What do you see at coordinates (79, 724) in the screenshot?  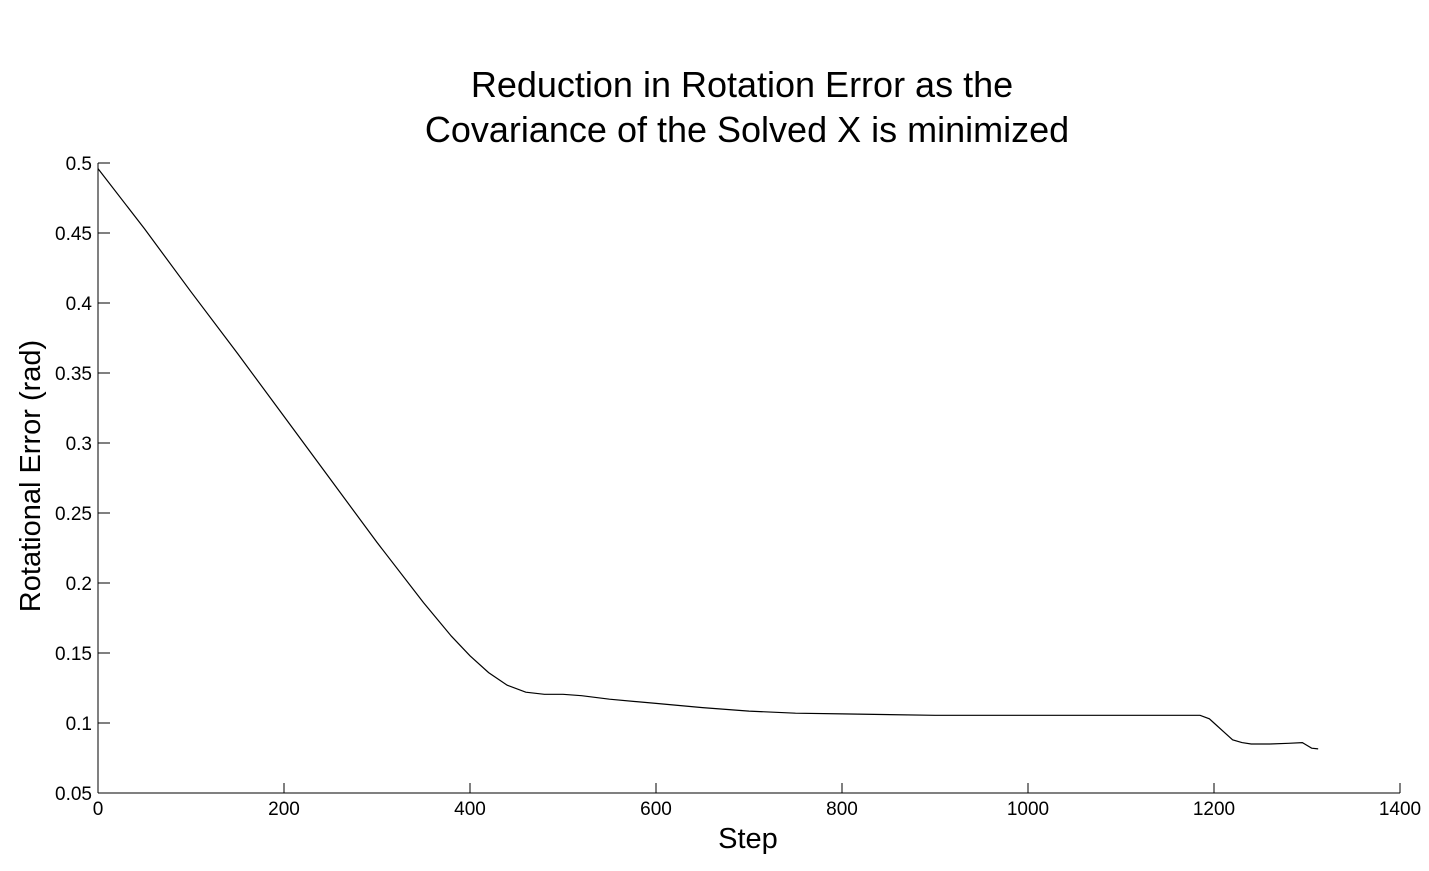 I see `y-tick-label: 0.1` at bounding box center [79, 724].